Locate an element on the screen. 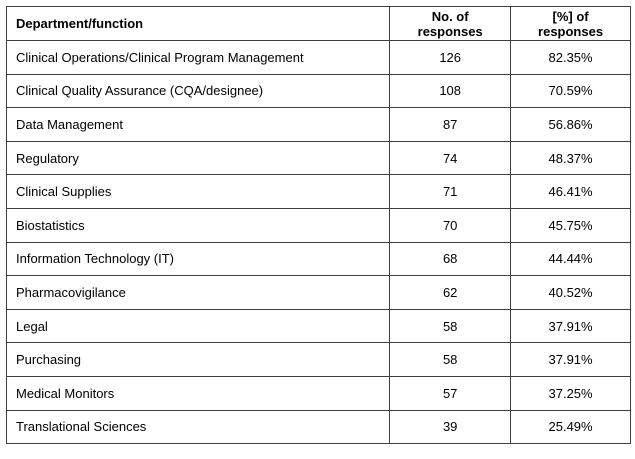  header-cell: No. of responses is located at coordinates (450, 23).